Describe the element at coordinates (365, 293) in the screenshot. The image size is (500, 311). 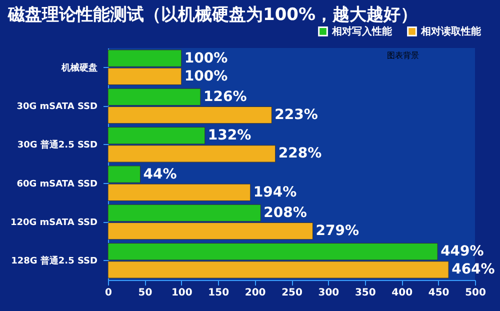
I see `x-tick-label: 350` at that location.